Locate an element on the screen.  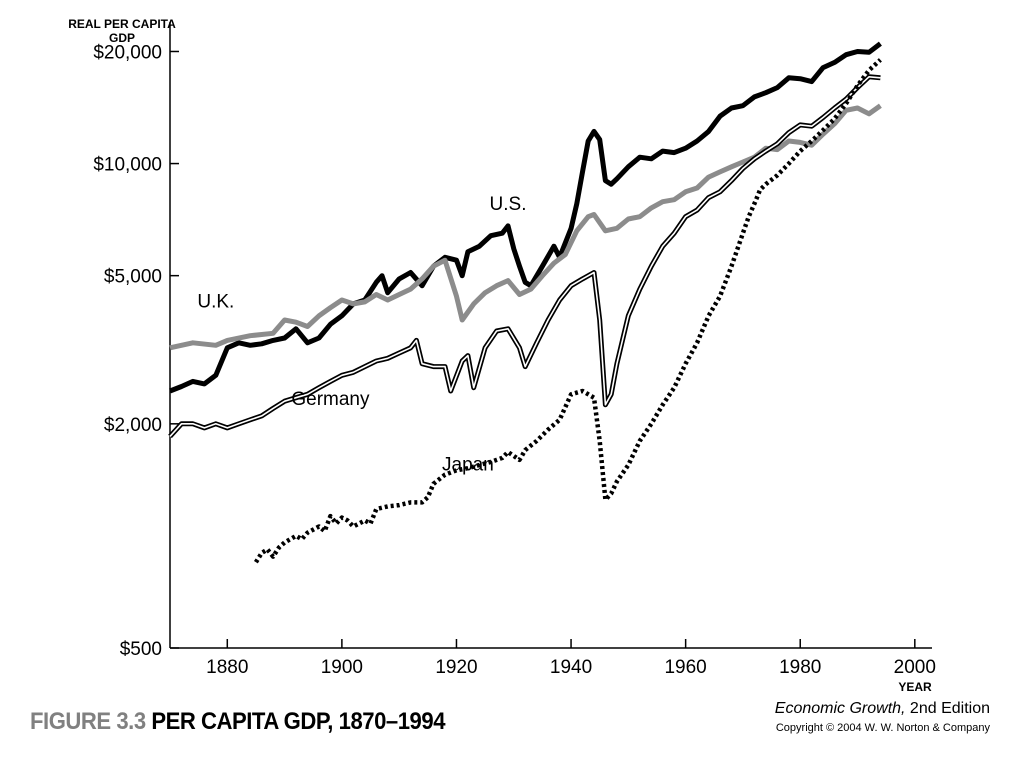
x-tick-label: 1900 is located at coordinates (342, 667).